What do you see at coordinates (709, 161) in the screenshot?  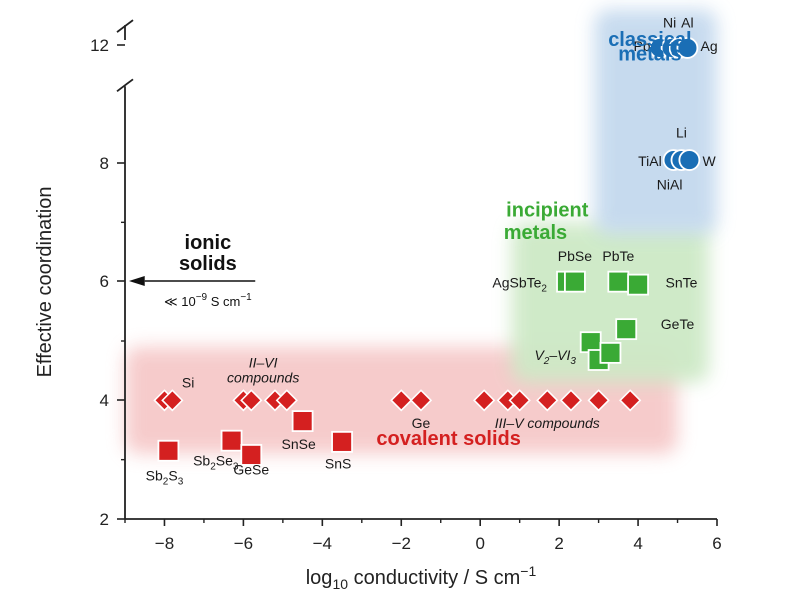 I see `label-text: W` at bounding box center [709, 161].